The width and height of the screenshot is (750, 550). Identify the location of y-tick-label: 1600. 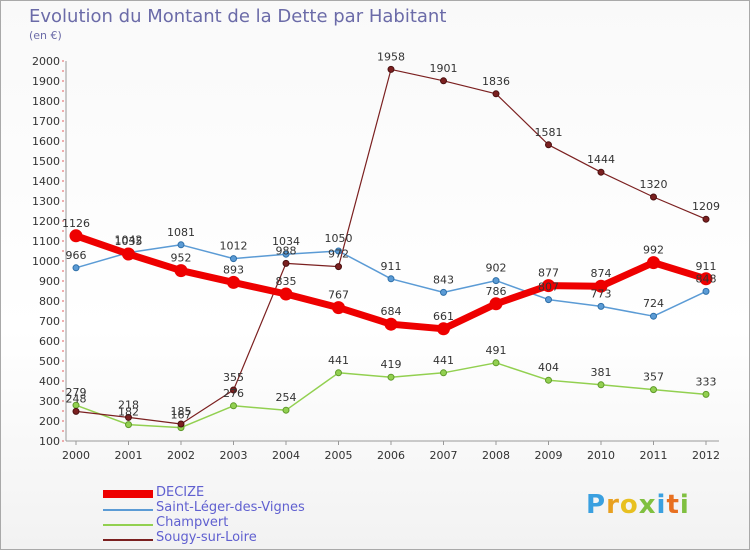
(46, 141).